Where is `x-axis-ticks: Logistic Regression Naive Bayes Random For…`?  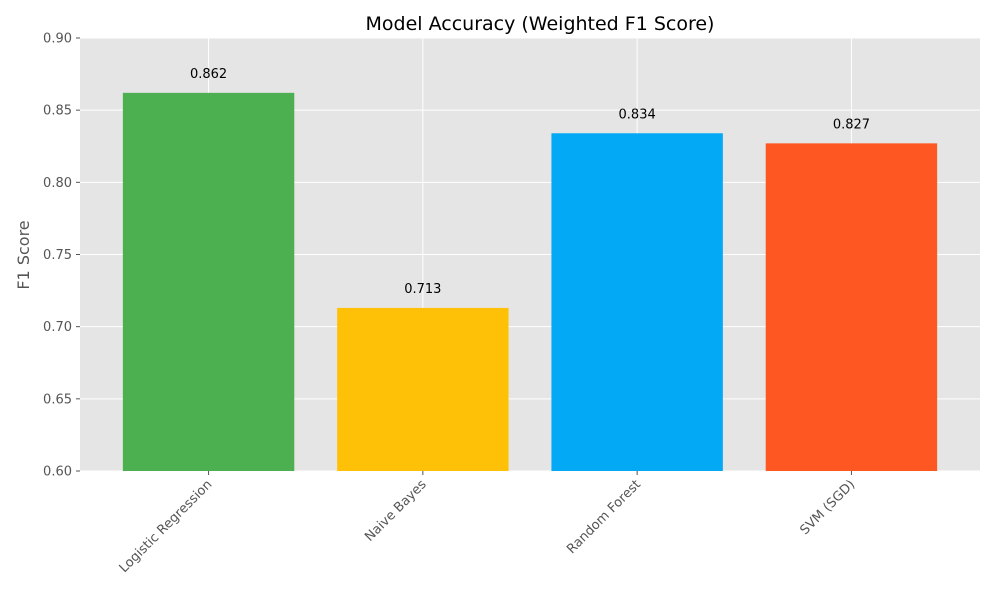 x-axis-ticks: Logistic Regression Naive Bayes Random For… is located at coordinates (487, 523).